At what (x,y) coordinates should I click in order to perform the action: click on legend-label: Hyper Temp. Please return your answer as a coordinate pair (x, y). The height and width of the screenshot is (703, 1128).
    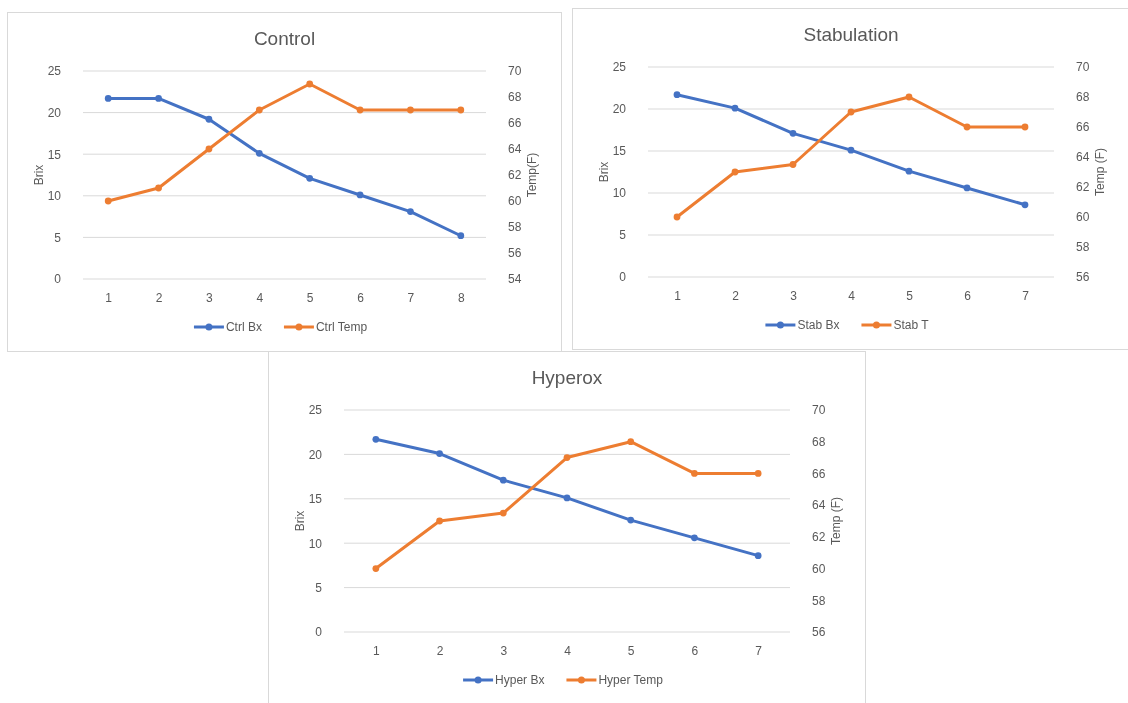
    Looking at the image, I should click on (631, 680).